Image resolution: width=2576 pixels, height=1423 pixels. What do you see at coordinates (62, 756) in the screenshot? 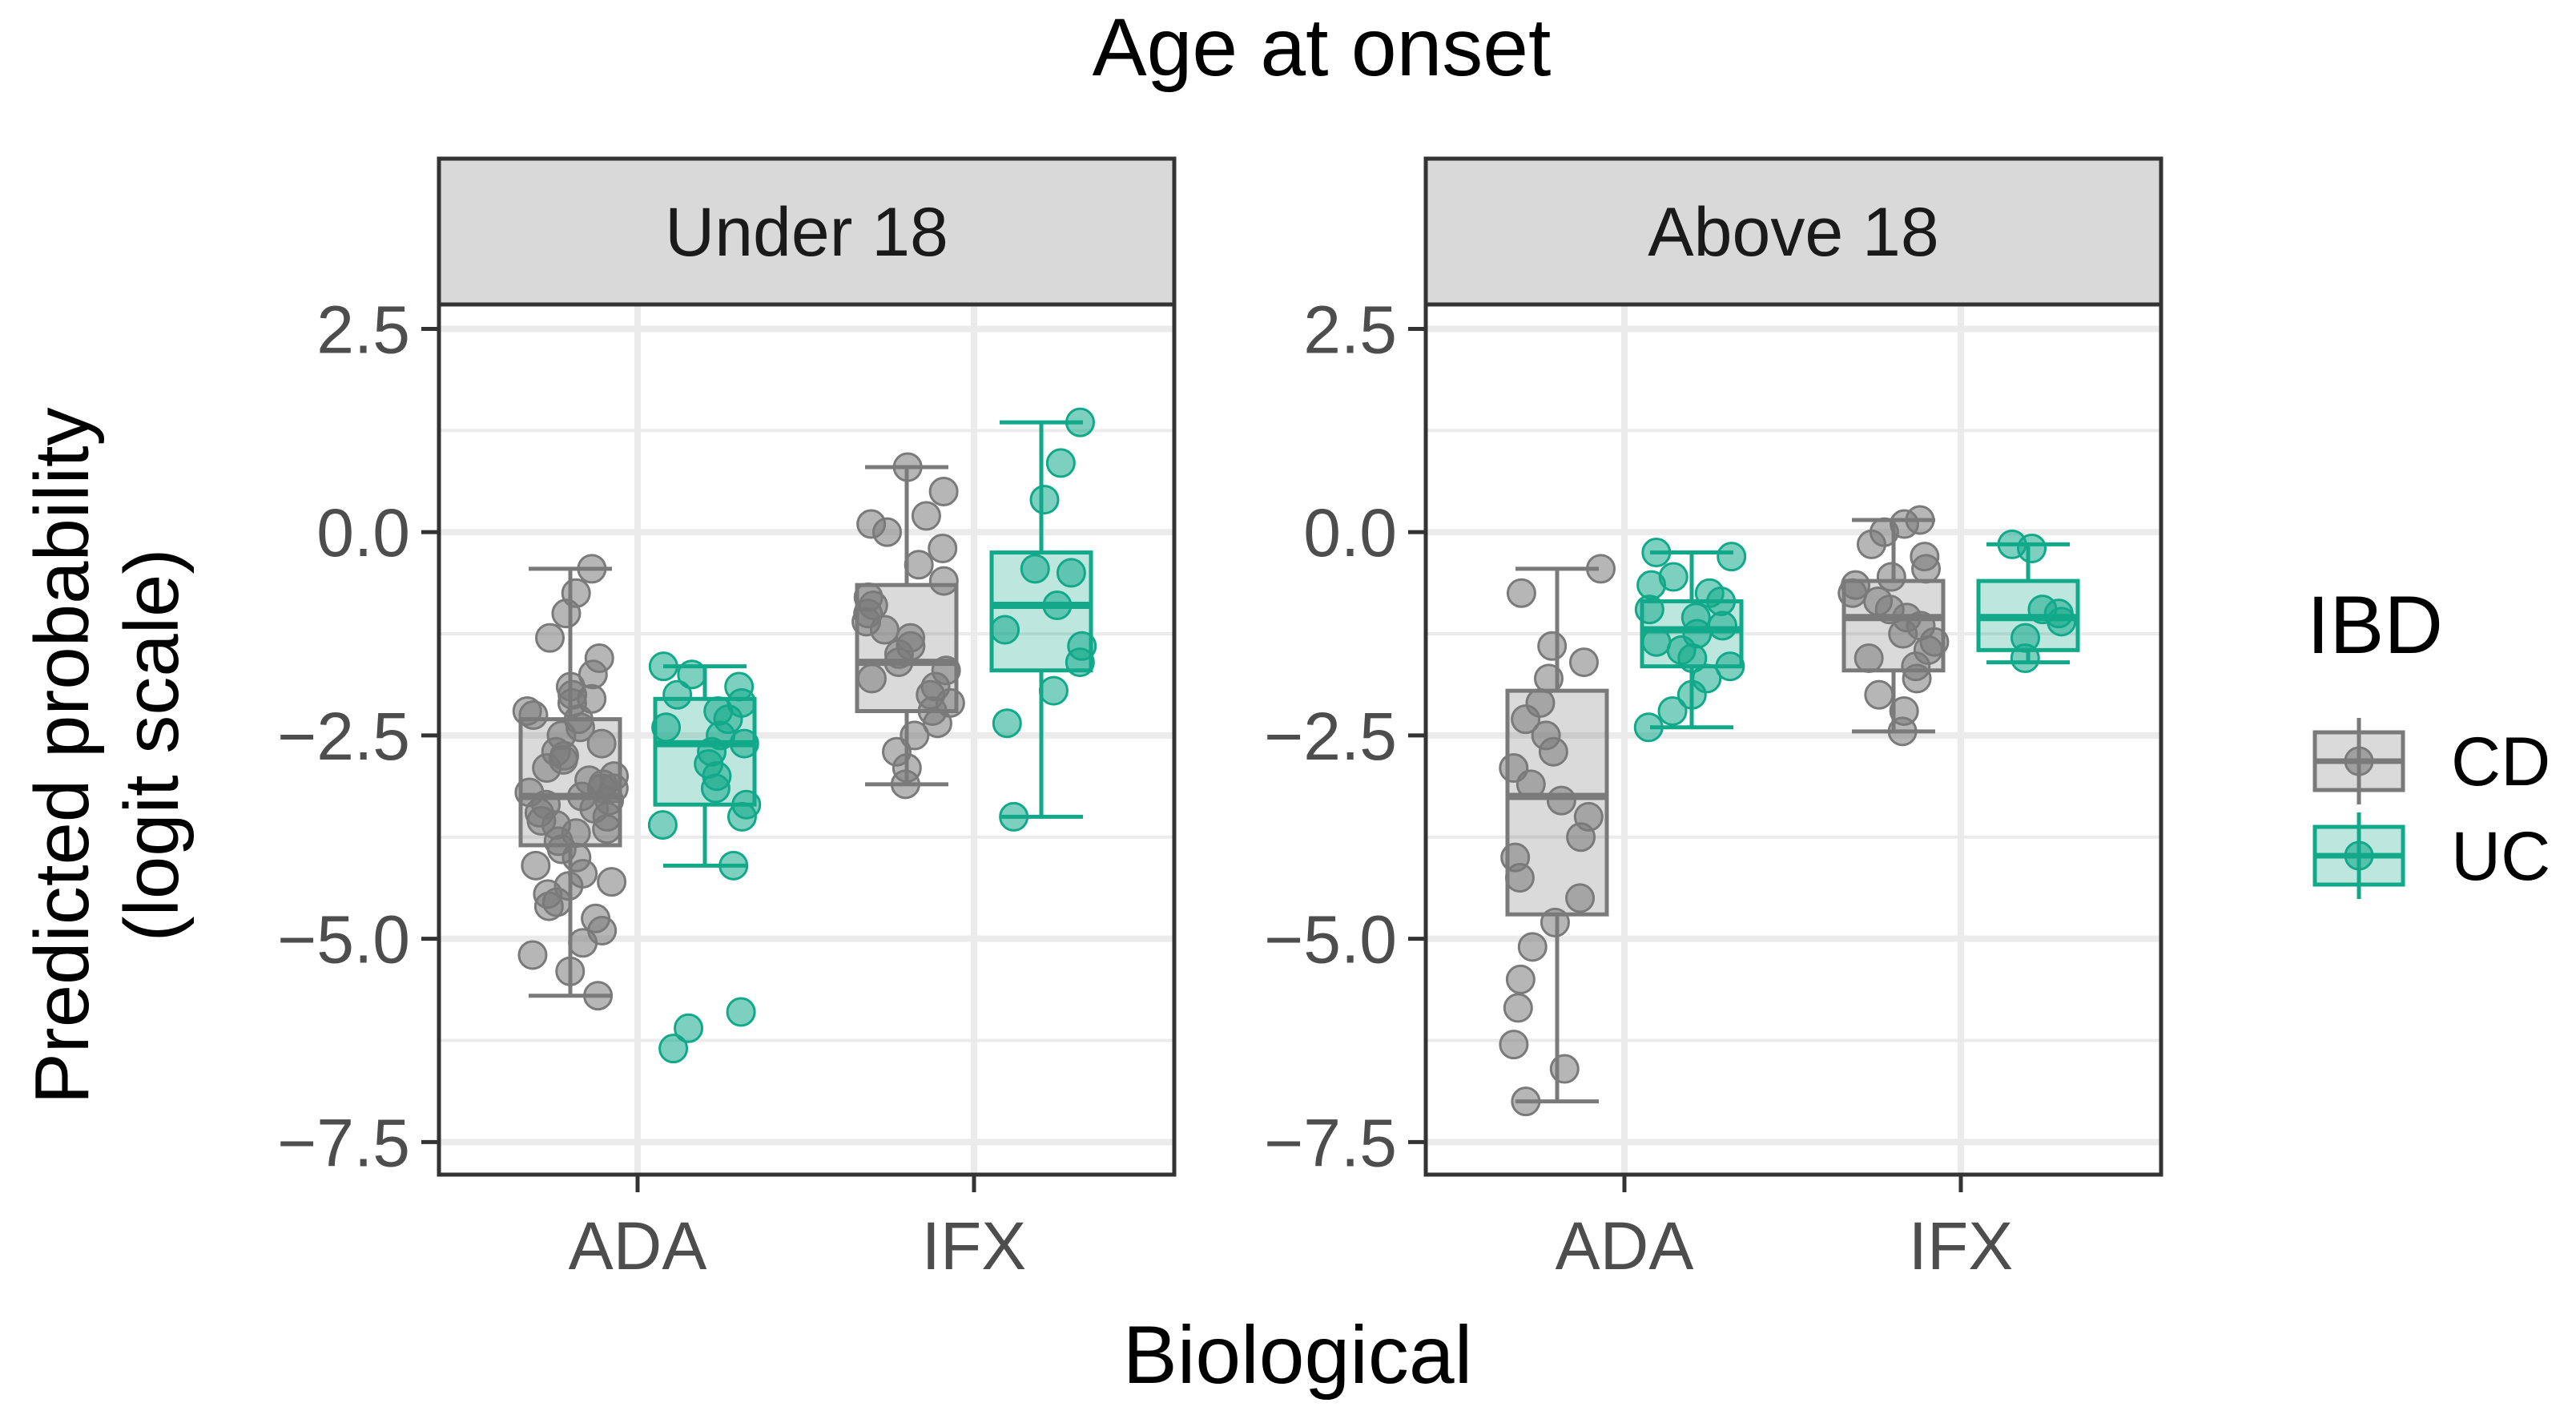
I see `y-axis-title-line-1: Predicted probability` at bounding box center [62, 756].